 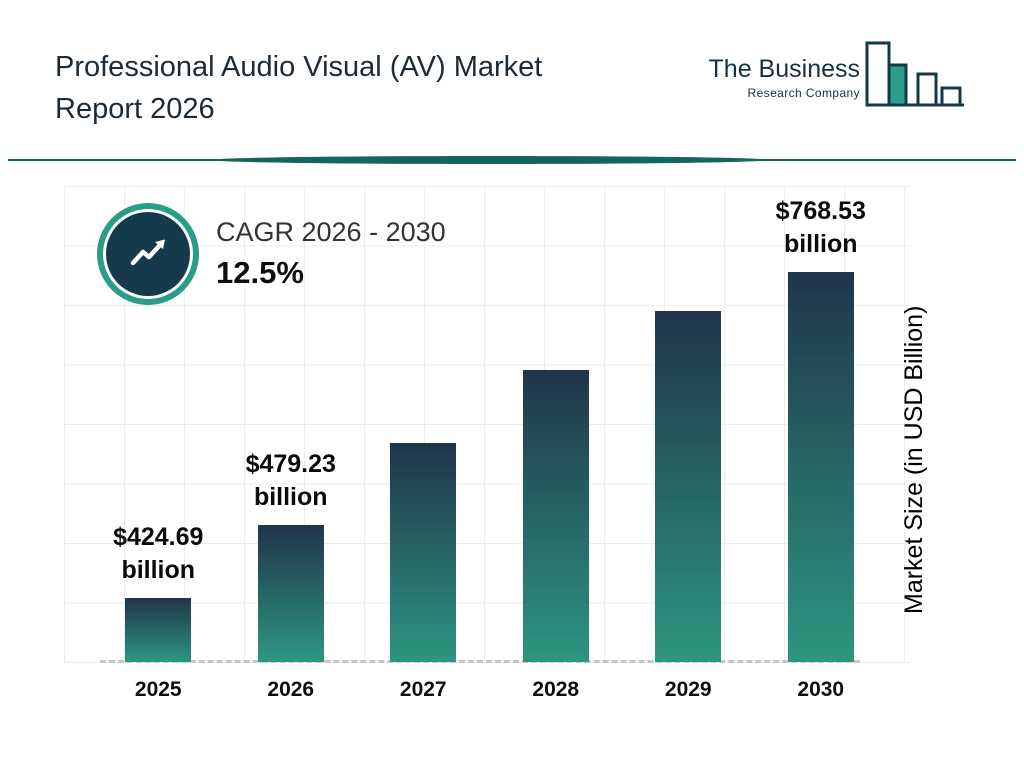 I want to click on bar-value-label-2030: $768.53 billion, so click(x=820, y=227).